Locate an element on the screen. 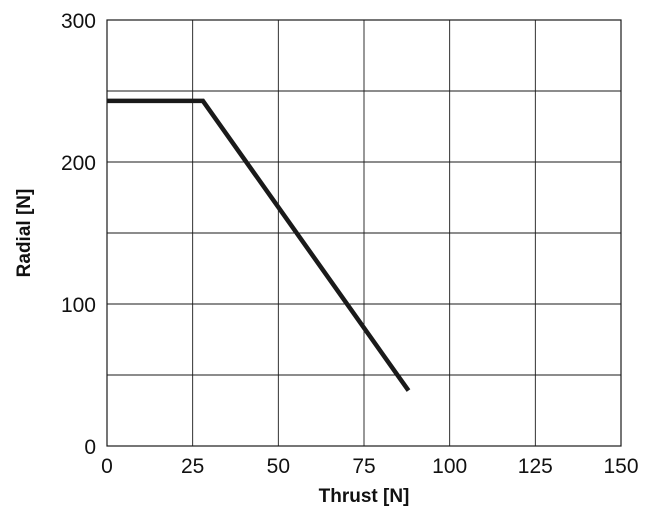  y-tick-label: 100 is located at coordinates (78, 305).